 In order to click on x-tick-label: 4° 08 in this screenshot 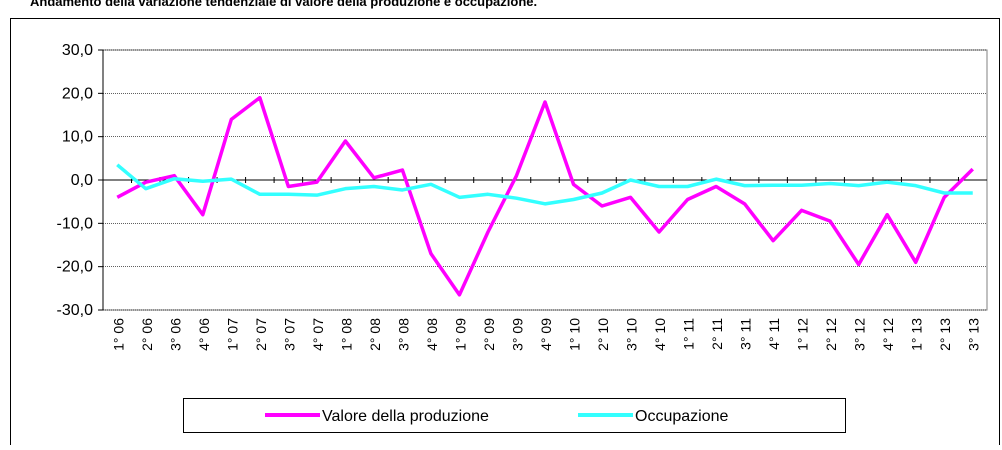, I will do `click(432, 334)`.